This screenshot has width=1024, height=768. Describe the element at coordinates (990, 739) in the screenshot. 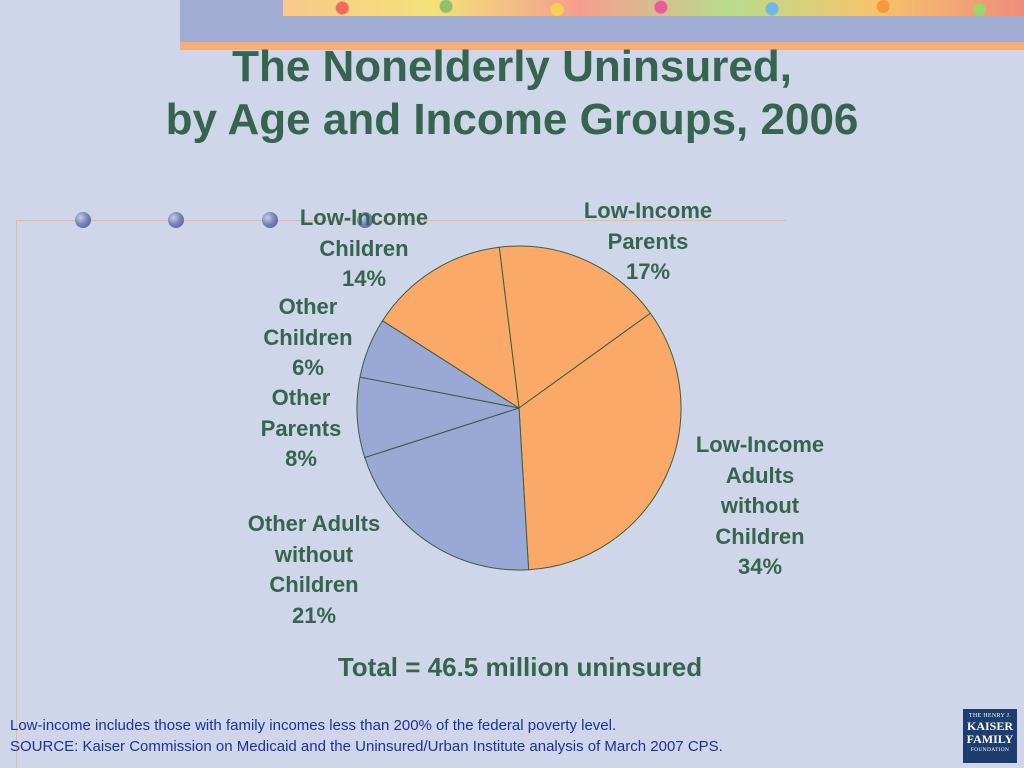

I see `logo-line-3: FAMILY` at that location.